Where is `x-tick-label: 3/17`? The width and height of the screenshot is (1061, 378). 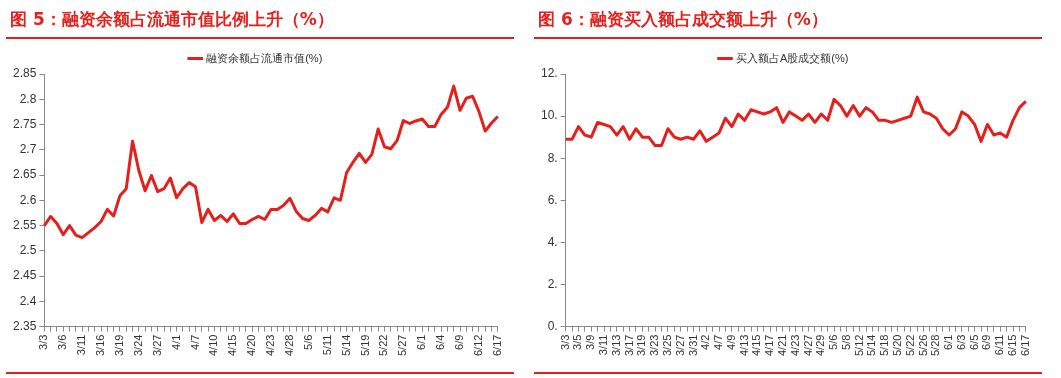 x-tick-label: 3/17 is located at coordinates (628, 345).